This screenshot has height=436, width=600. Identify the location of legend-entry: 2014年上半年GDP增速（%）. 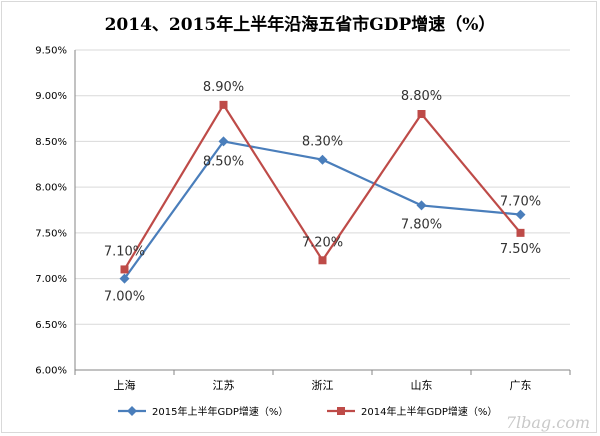
(412, 411).